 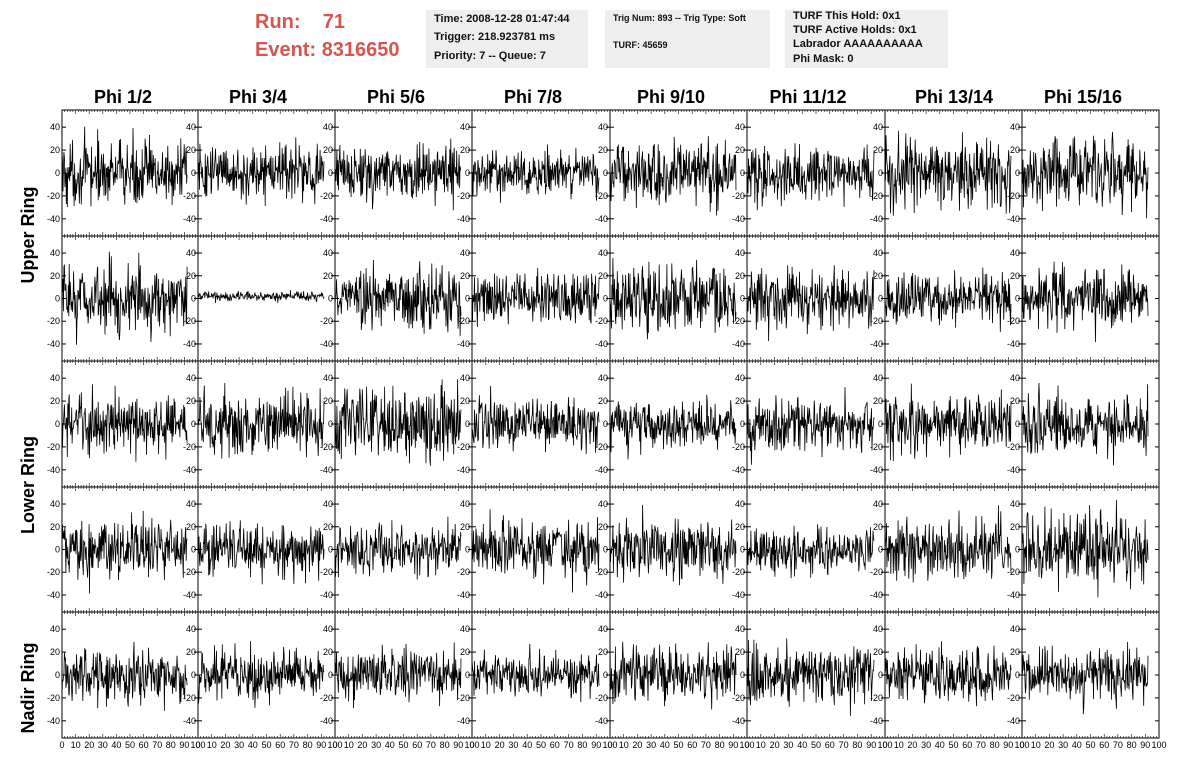 I want to click on y-tick-label-r0-c5: 40, so click(x=740, y=127).